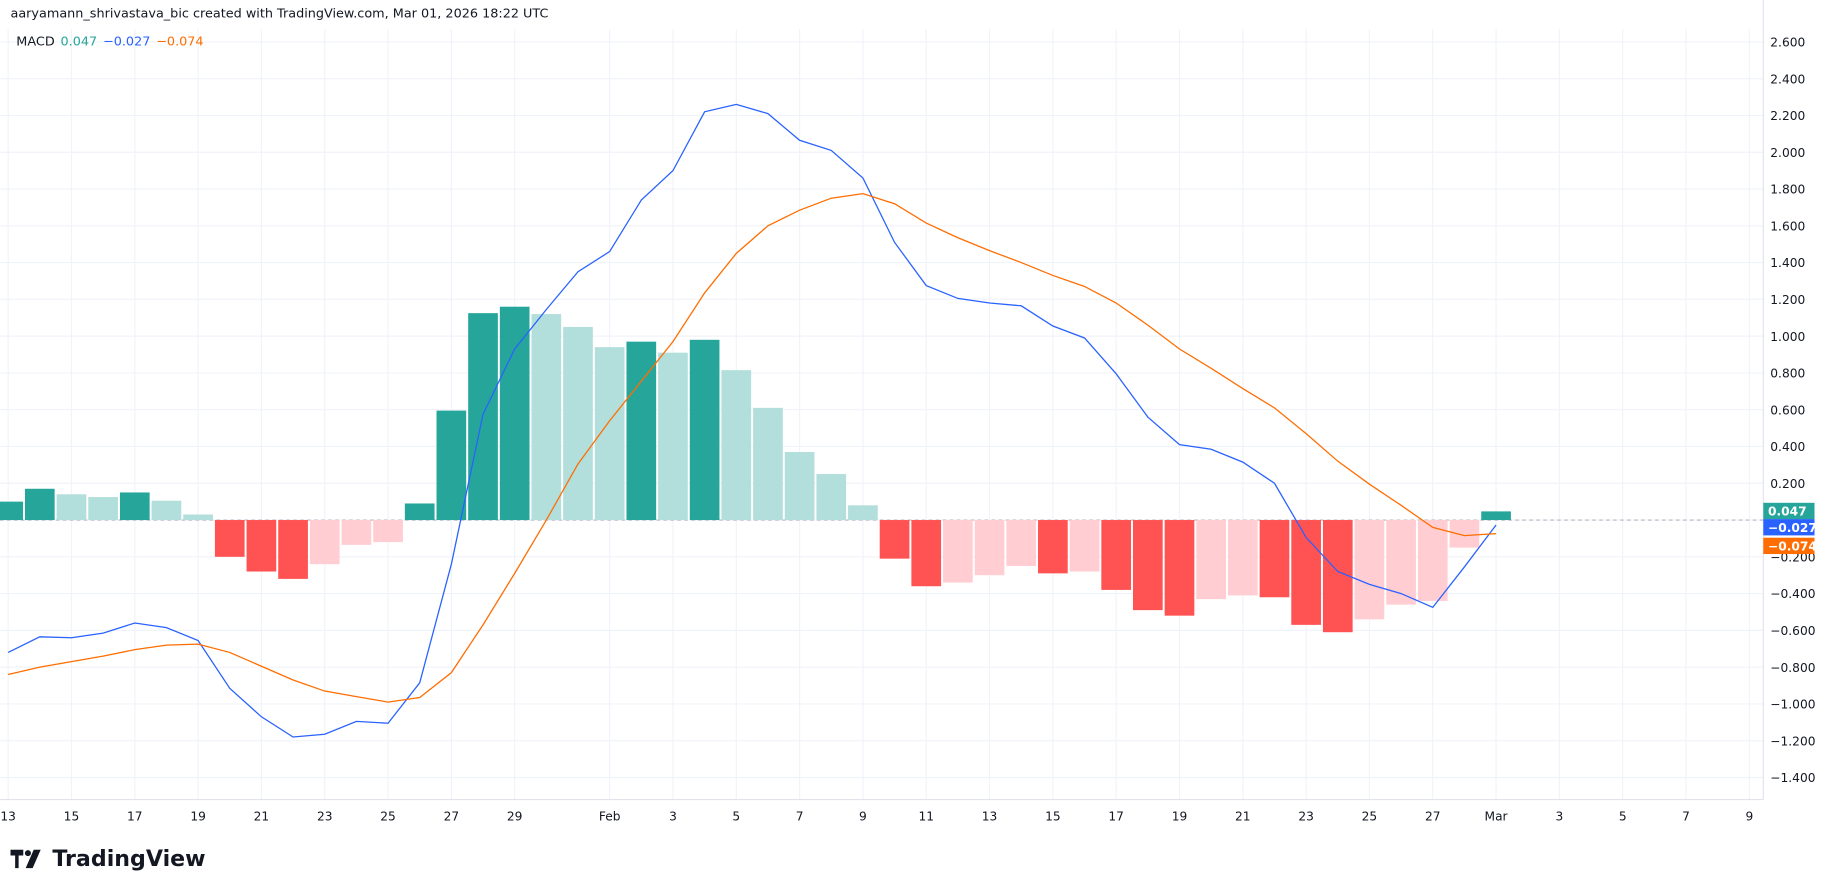 This screenshot has height=889, width=1825. Describe the element at coordinates (1787, 79) in the screenshot. I see `y-tick-label: 2.400` at that location.